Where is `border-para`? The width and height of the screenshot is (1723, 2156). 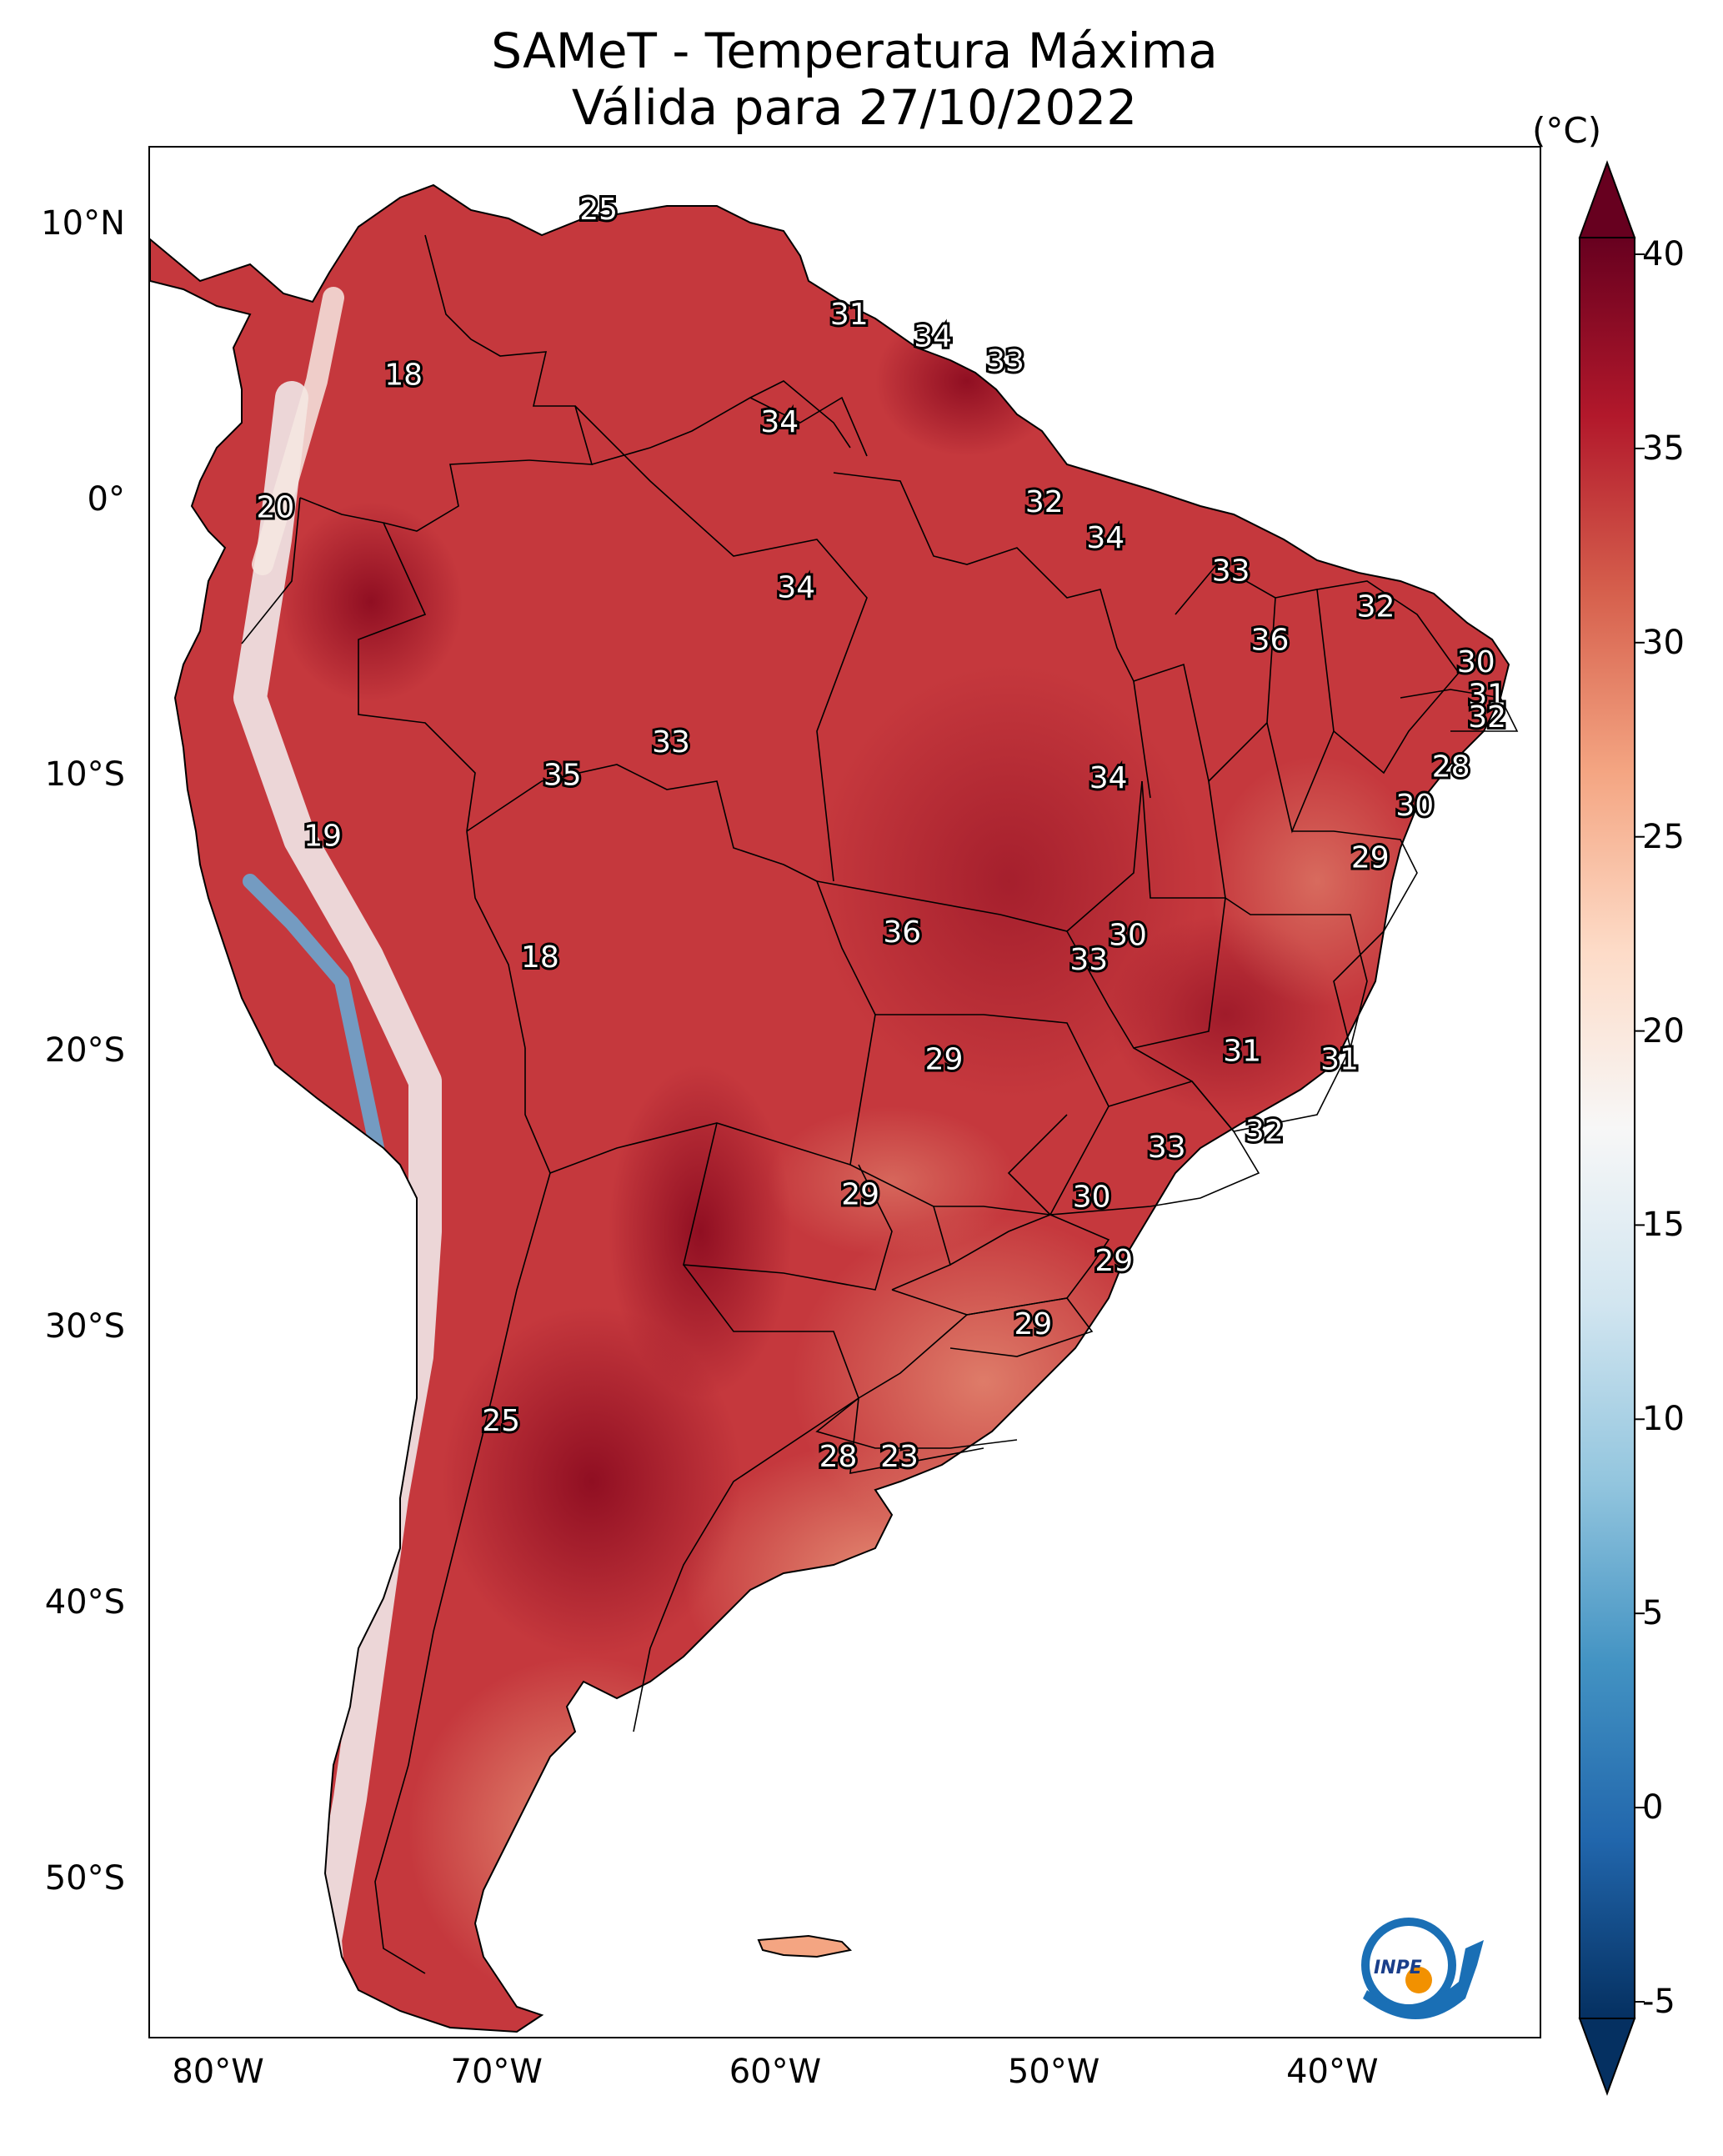 border-para is located at coordinates (992, 635).